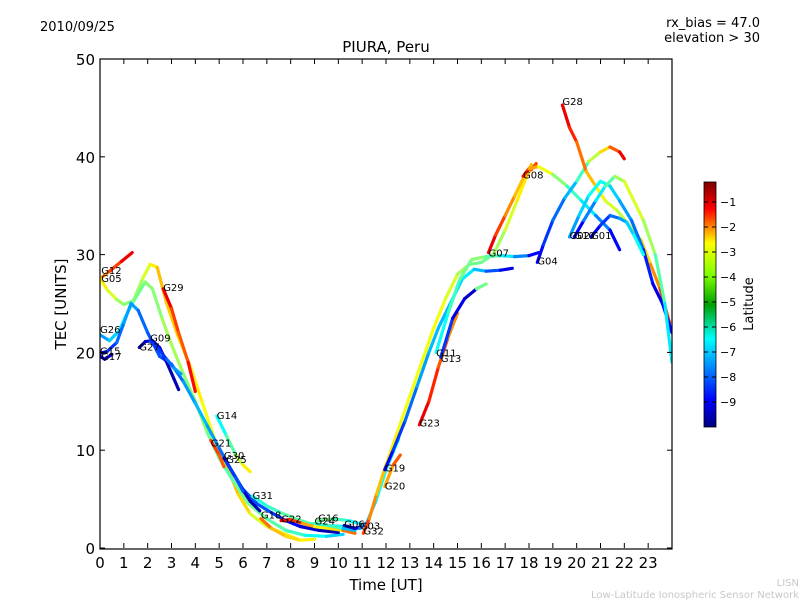 This screenshot has height=600, width=800. Describe the element at coordinates (433, 563) in the screenshot. I see `x-tick-label: 14` at that location.